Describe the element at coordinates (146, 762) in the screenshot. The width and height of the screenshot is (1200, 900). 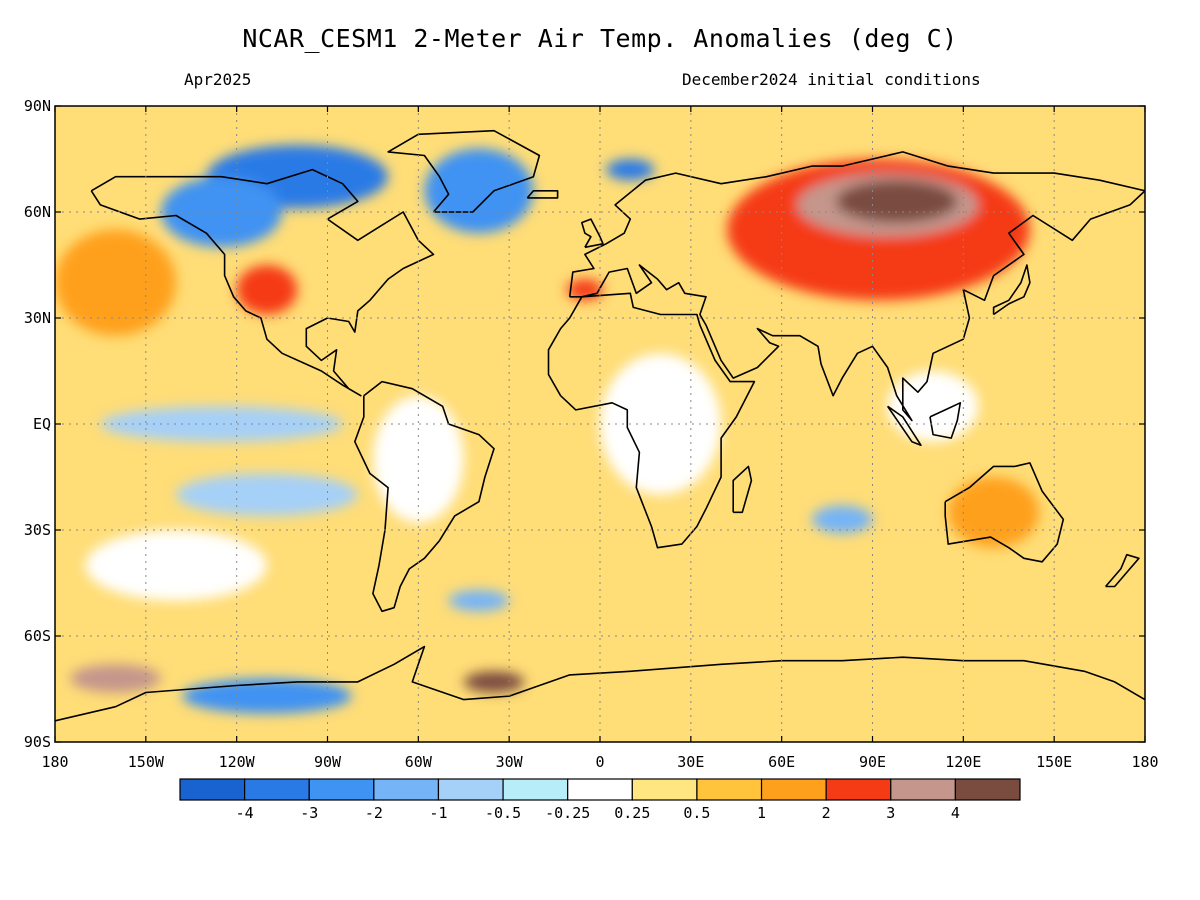
I see `lon-label: 150W` at that location.